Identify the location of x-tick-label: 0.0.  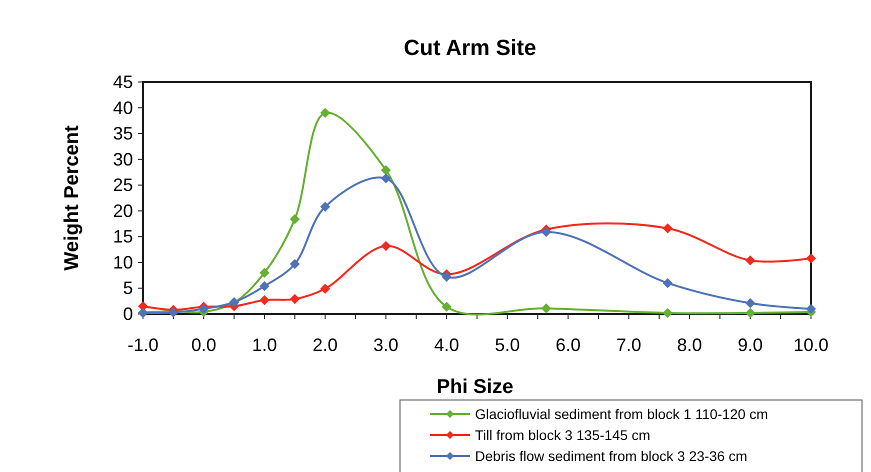
(203, 345).